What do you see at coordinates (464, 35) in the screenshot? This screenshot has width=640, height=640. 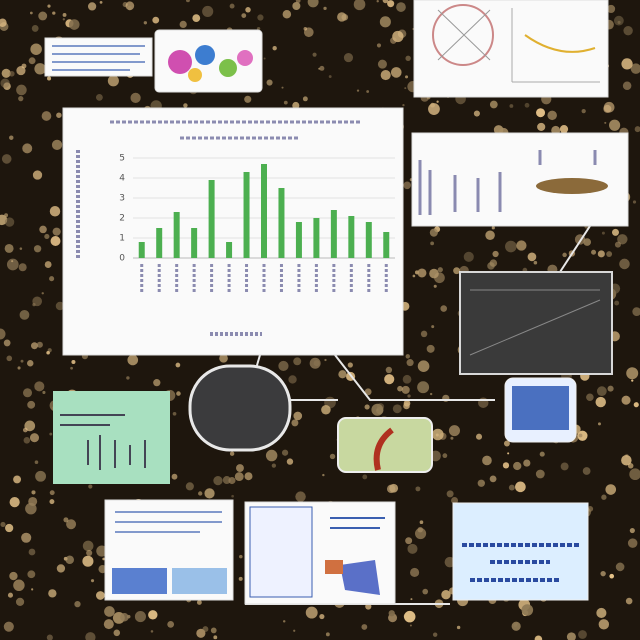 I see `diagram` at bounding box center [464, 35].